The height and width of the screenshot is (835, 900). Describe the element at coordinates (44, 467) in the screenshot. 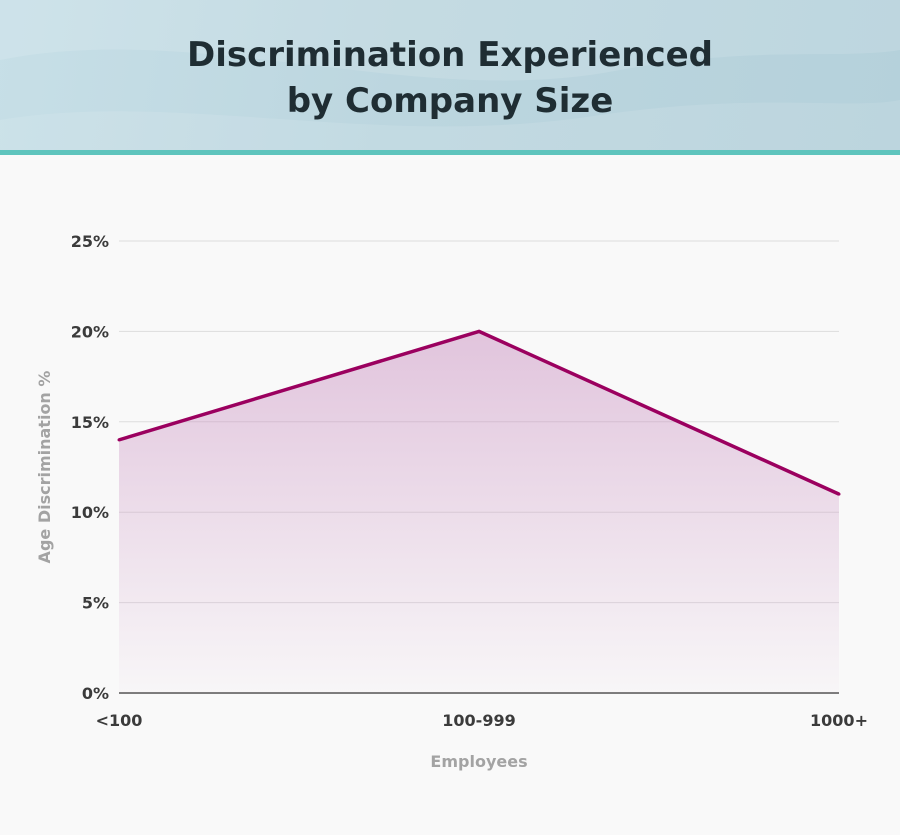

I see `y-axis-title: Age Discrimination %` at that location.